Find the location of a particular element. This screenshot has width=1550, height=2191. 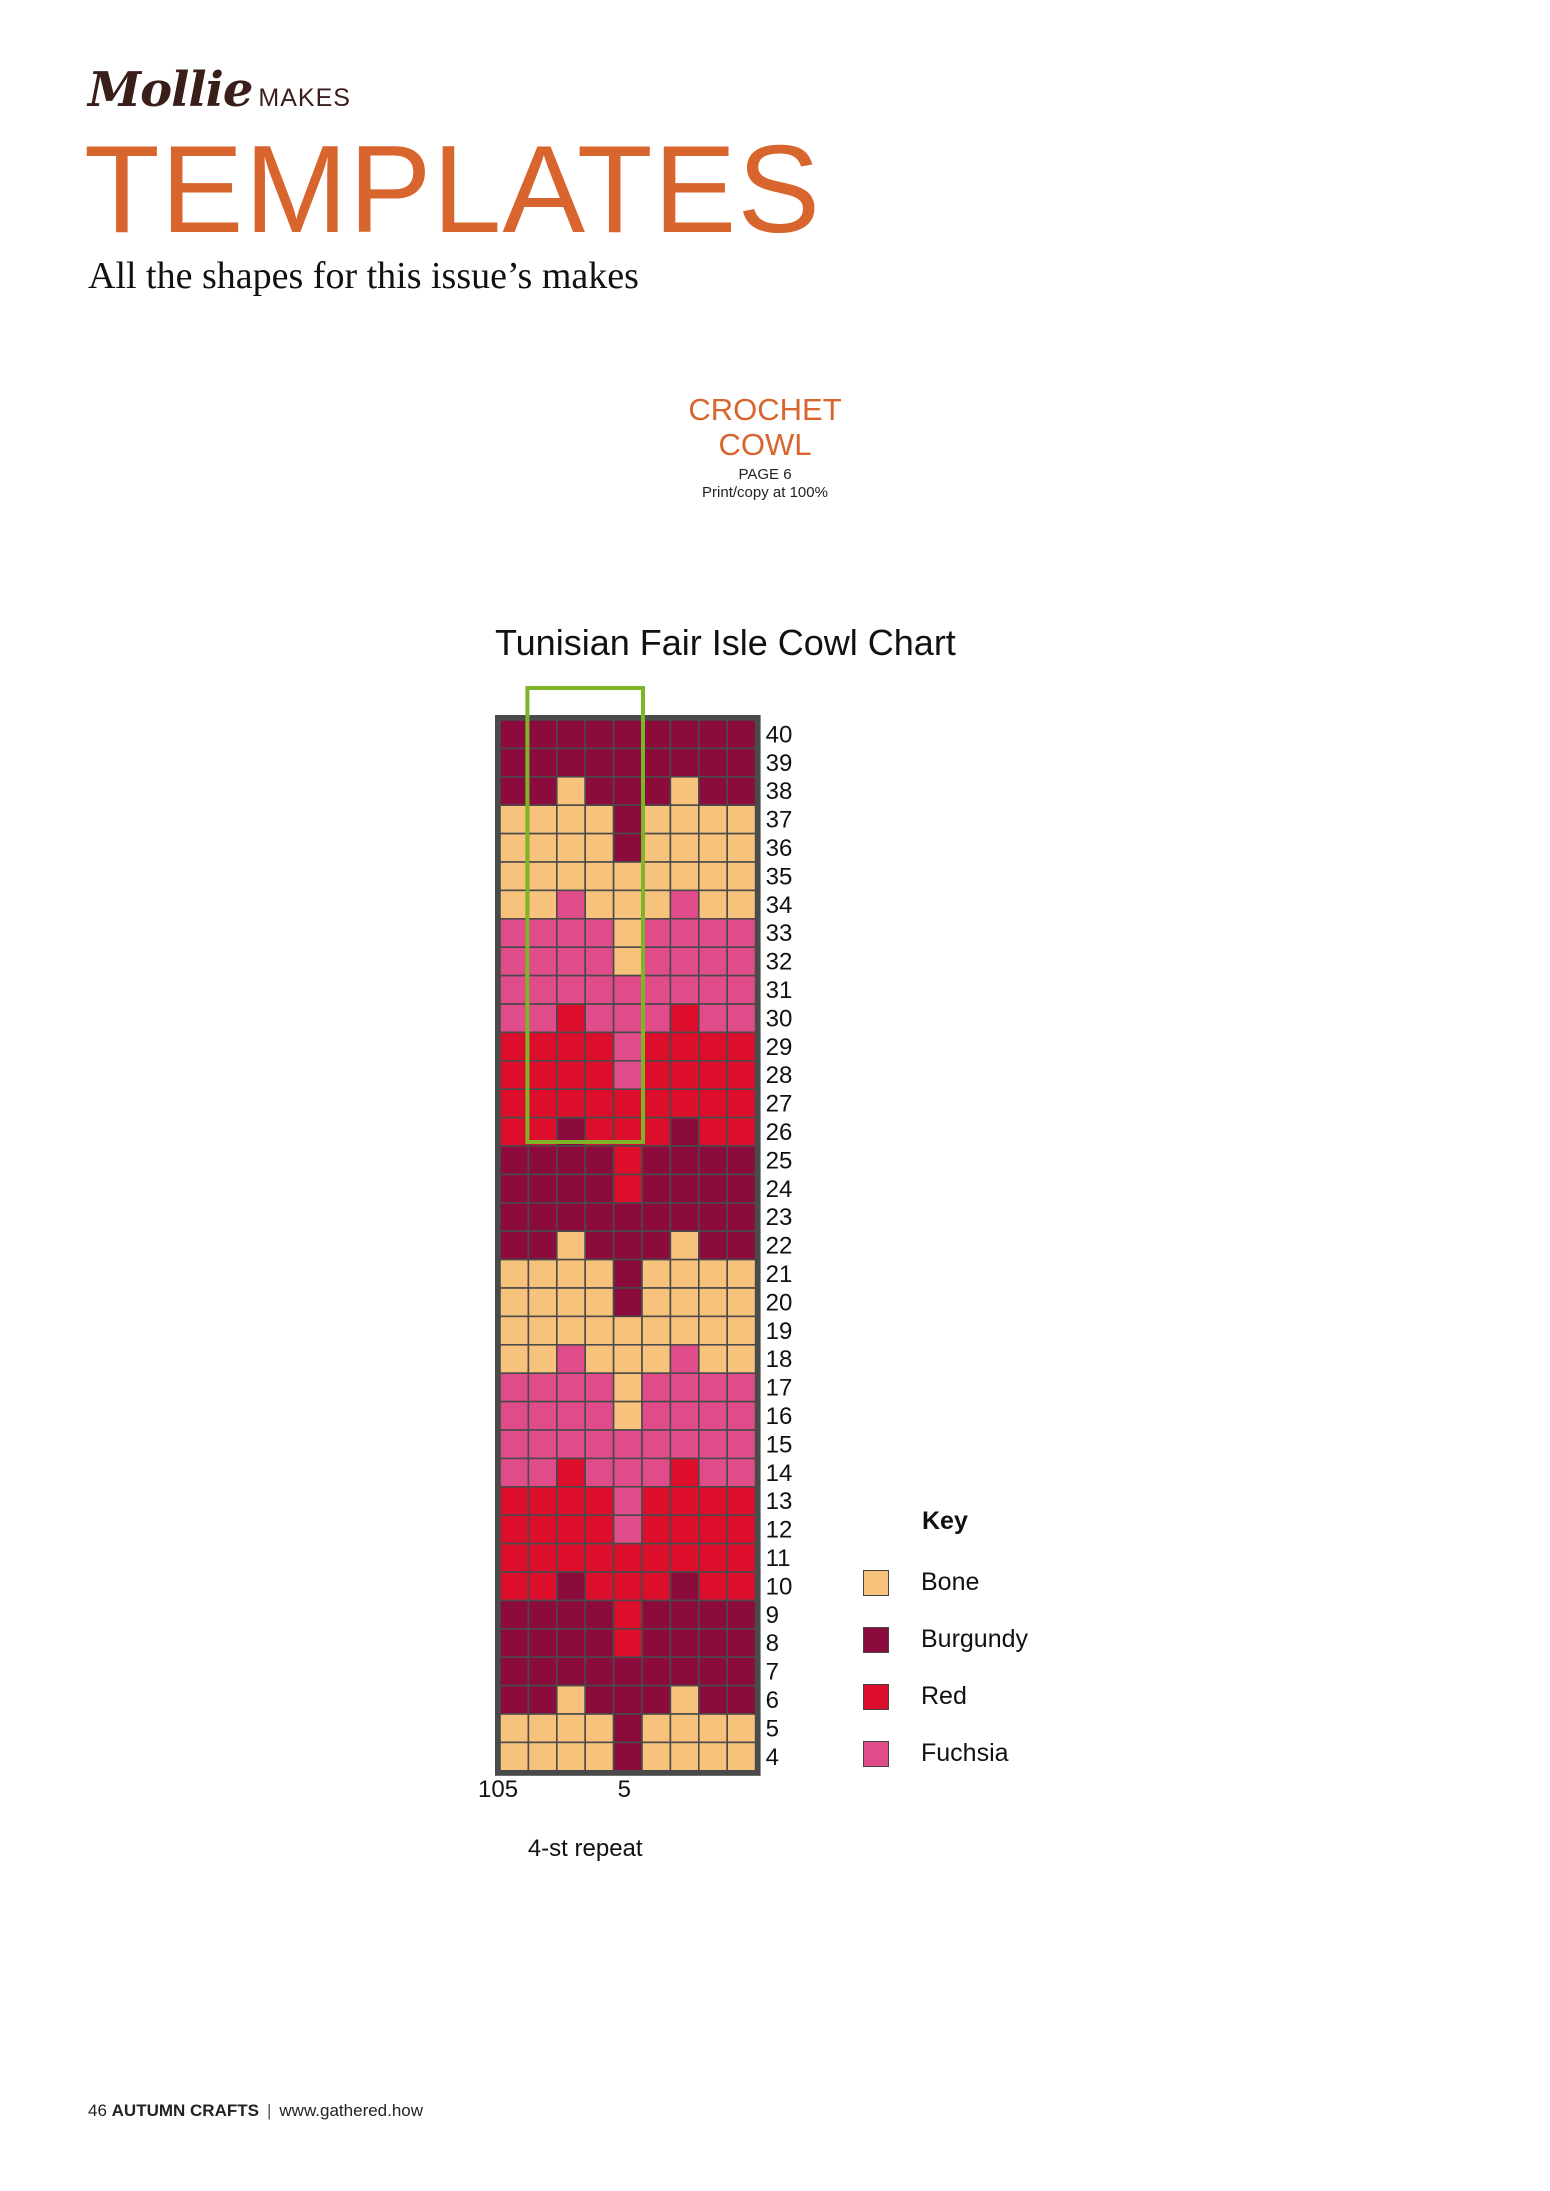

chart-row-label: 34 is located at coordinates (779, 905).